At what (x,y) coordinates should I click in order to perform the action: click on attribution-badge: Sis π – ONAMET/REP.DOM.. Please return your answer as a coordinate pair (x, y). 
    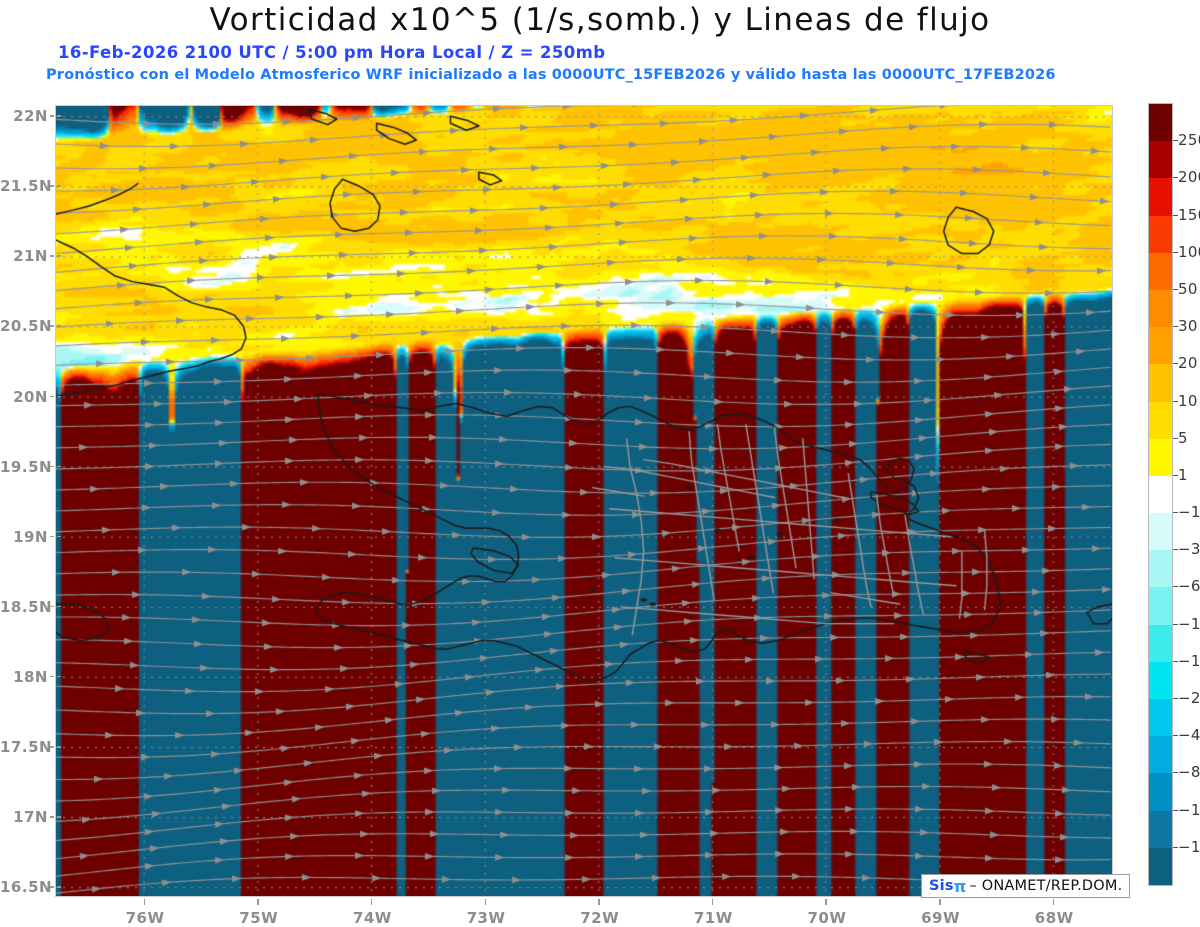
    Looking at the image, I should click on (1026, 886).